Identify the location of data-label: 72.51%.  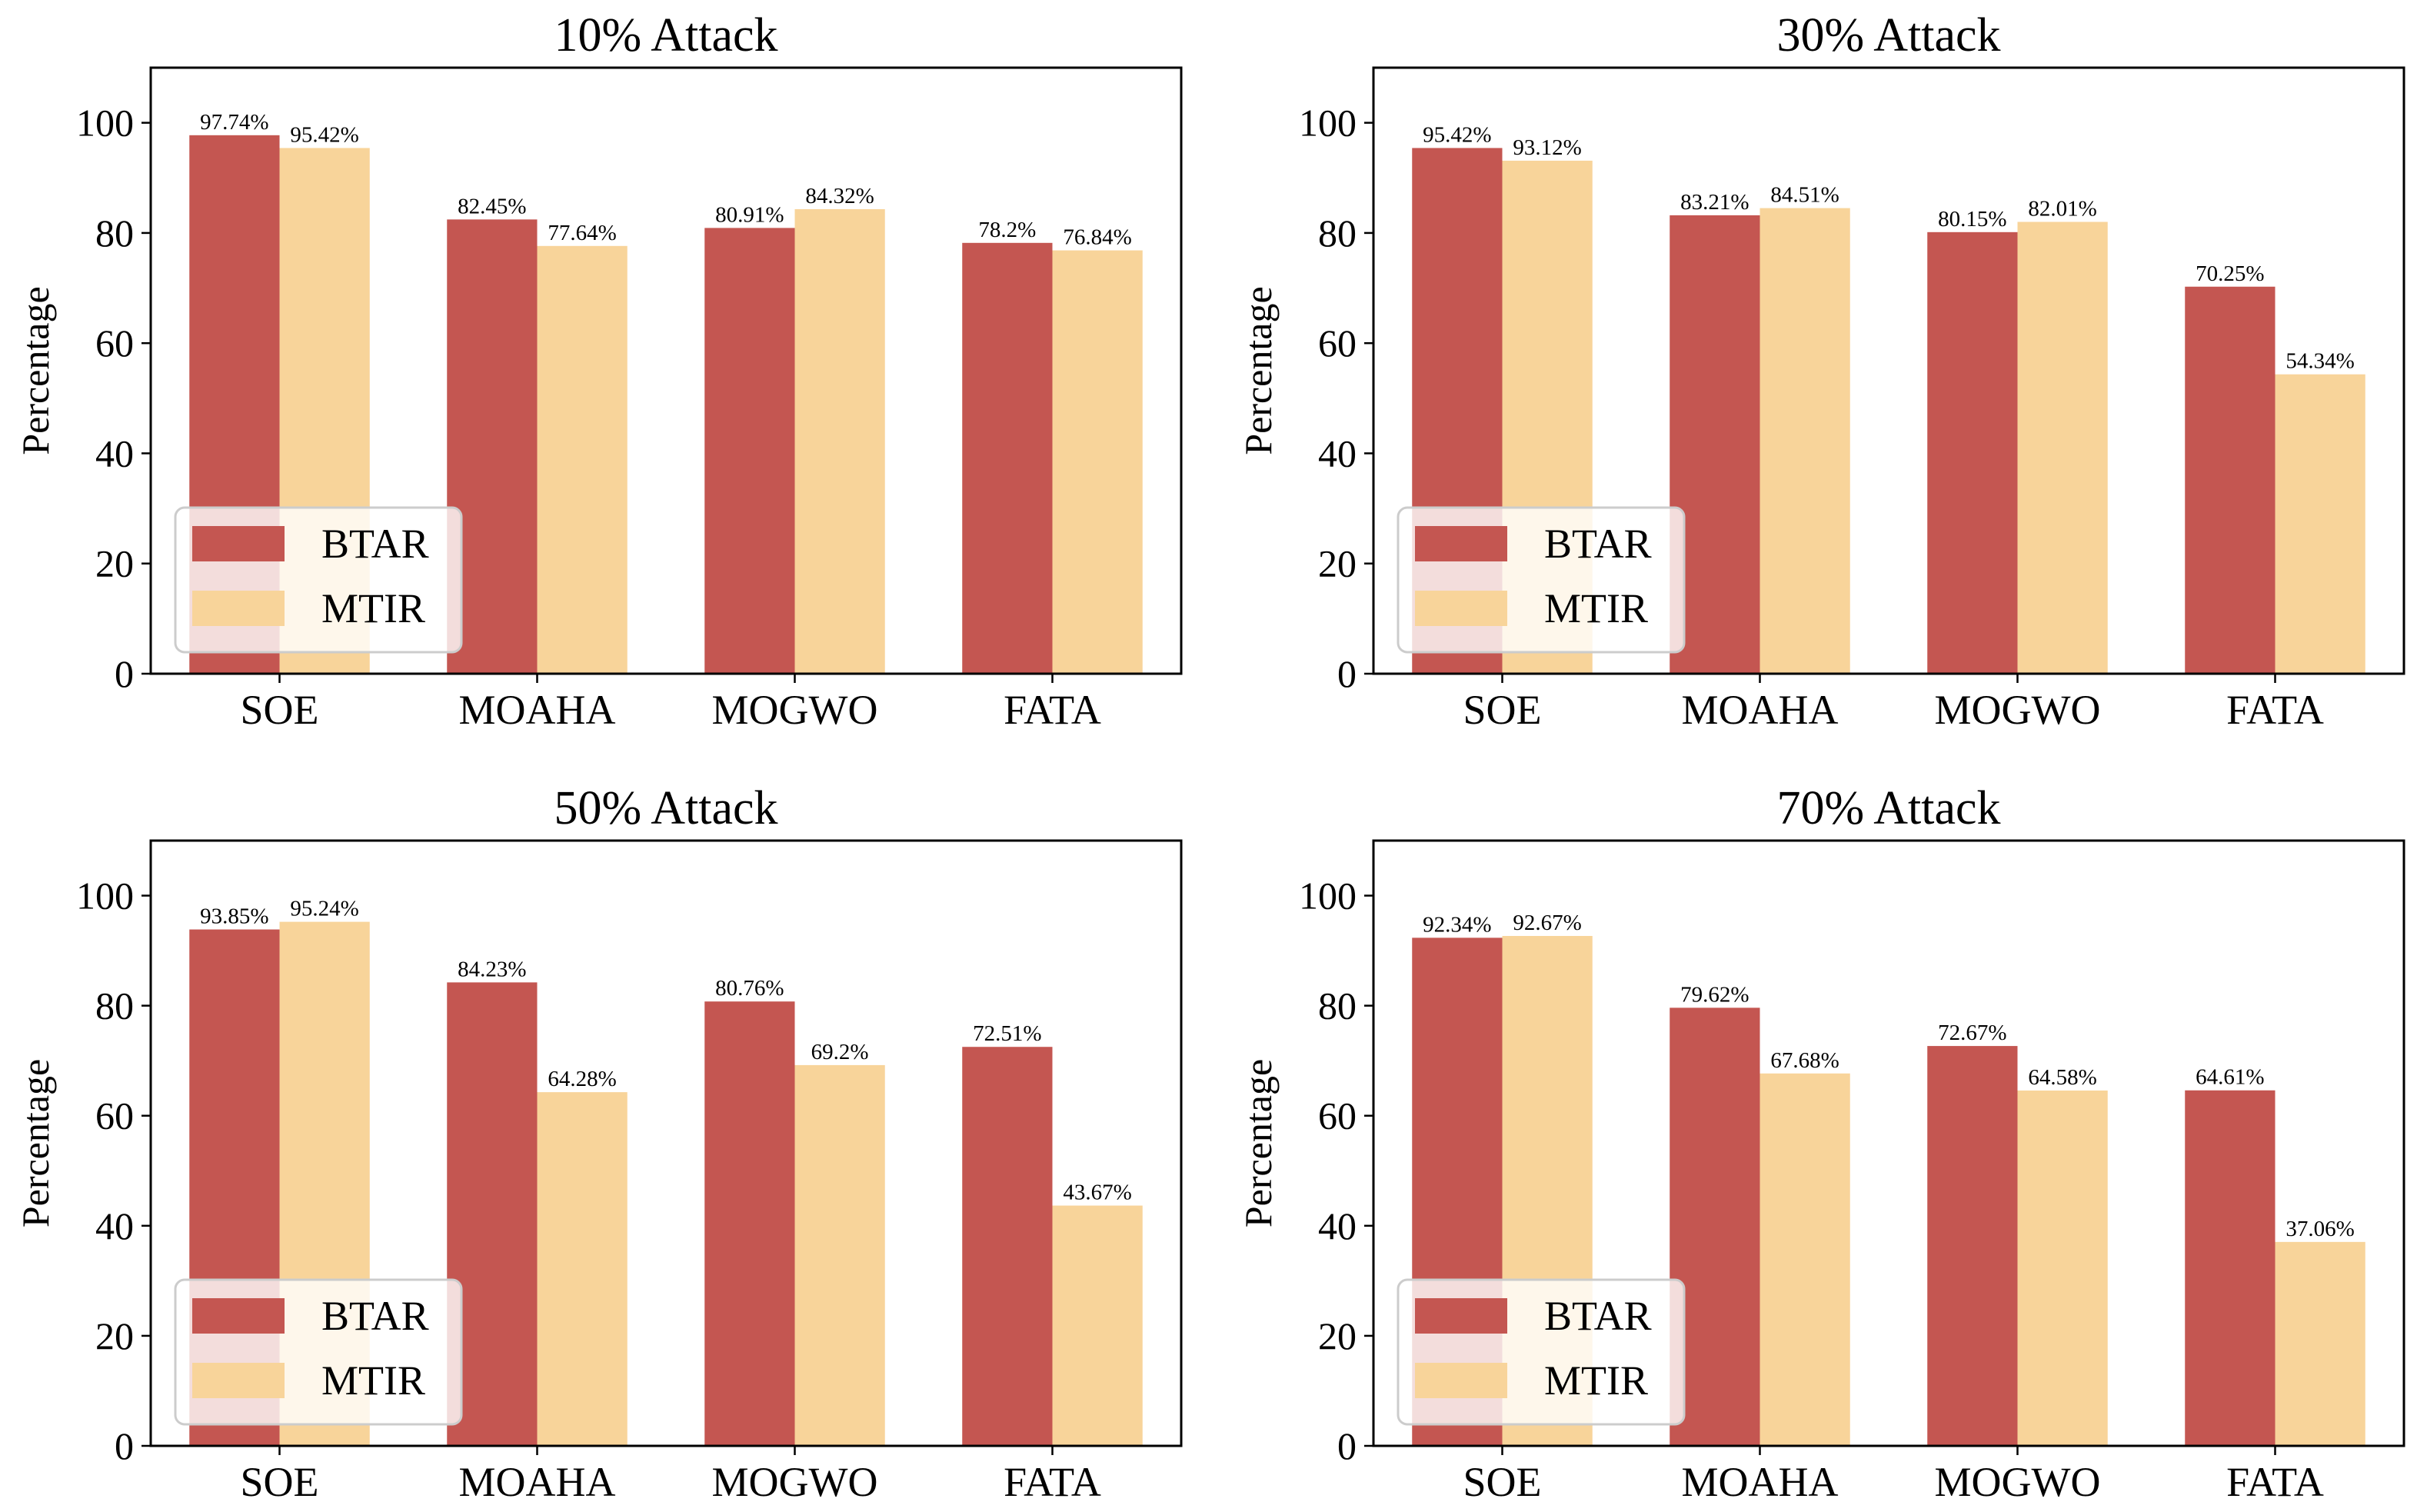
(1007, 1033).